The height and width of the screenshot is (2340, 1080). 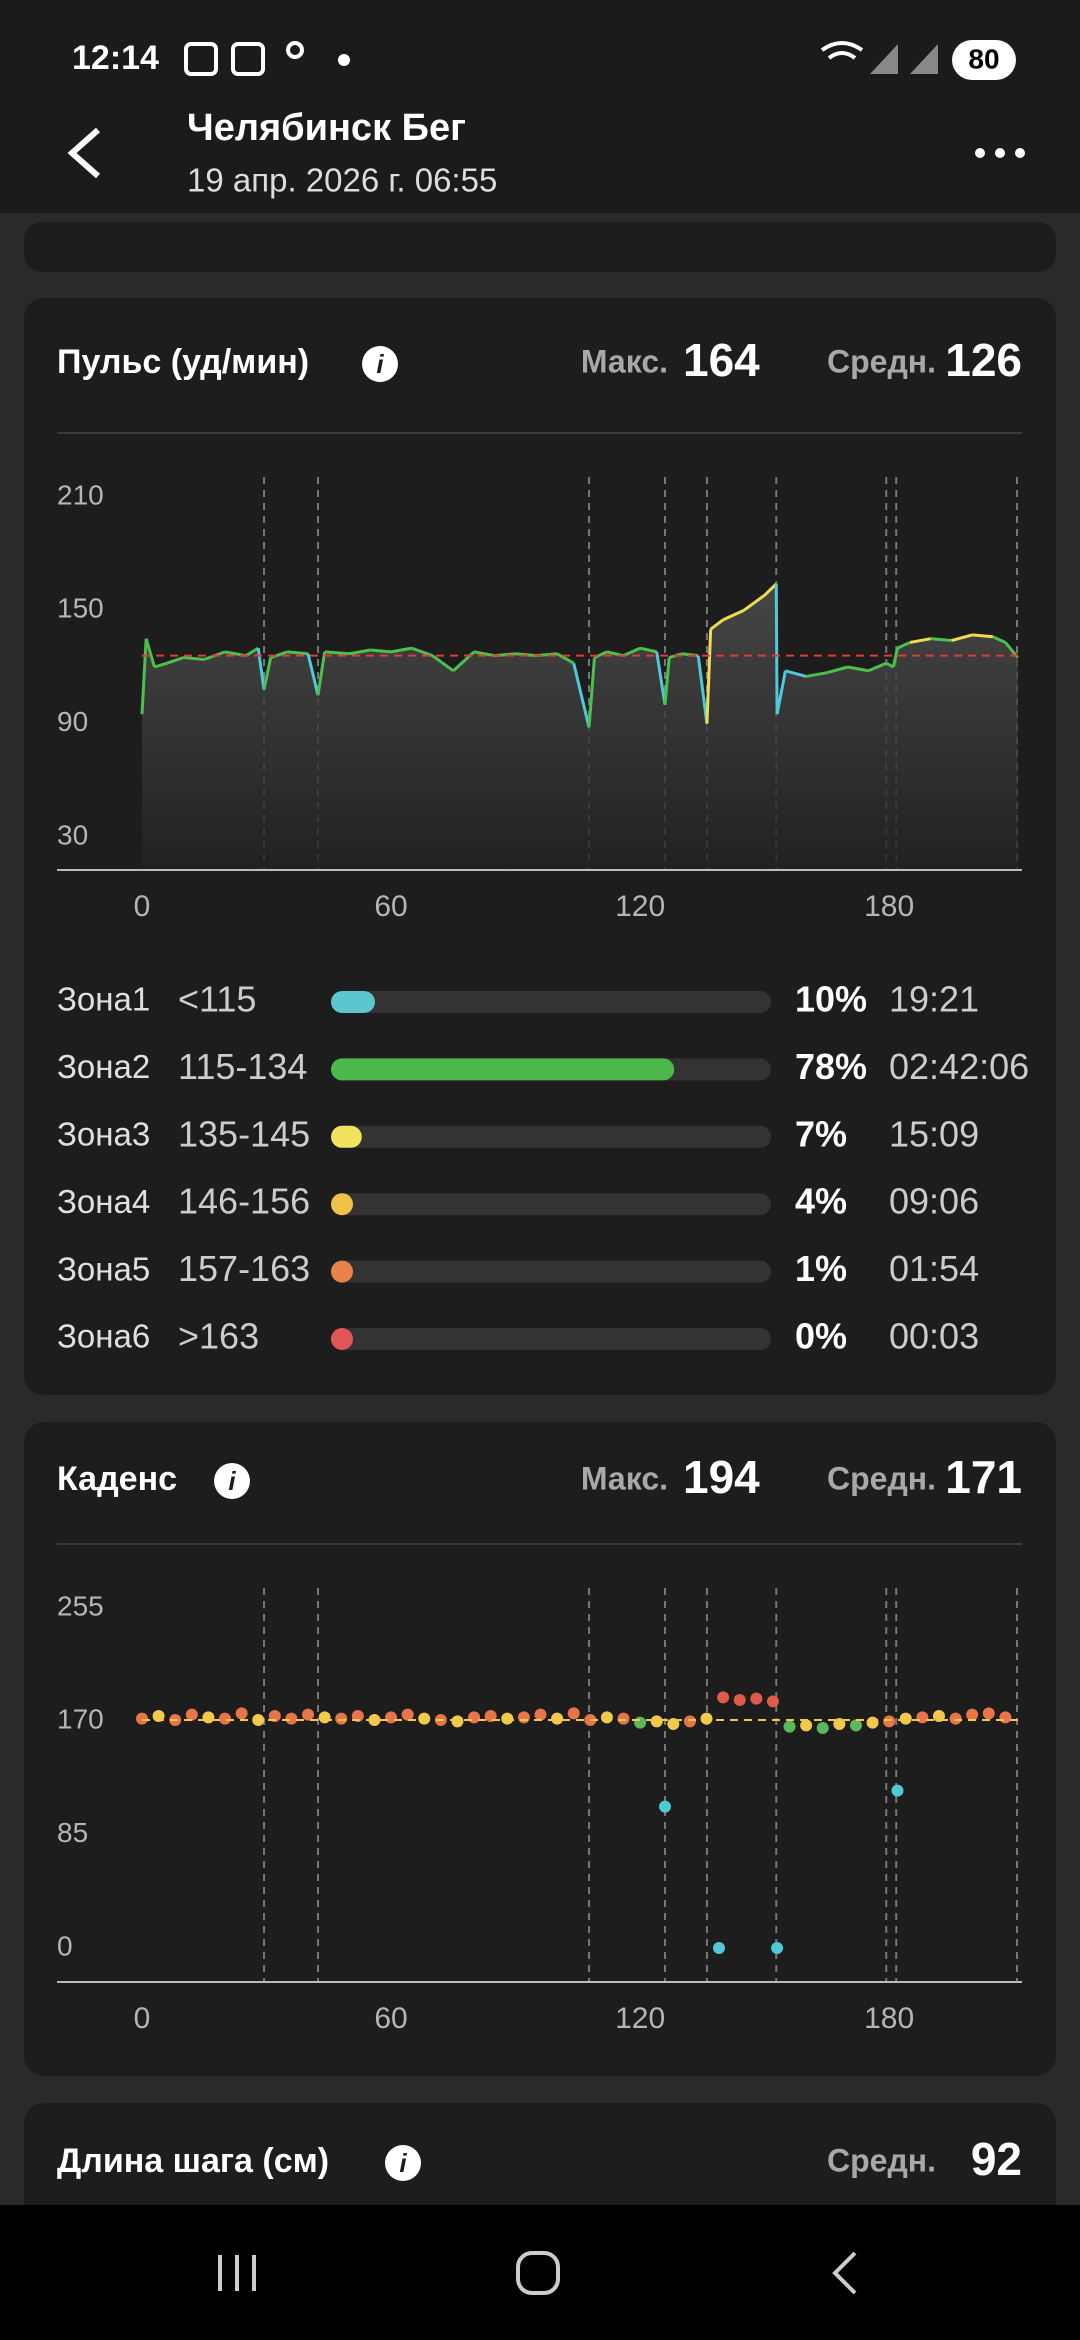 I want to click on zone-range: >163, so click(x=218, y=1336).